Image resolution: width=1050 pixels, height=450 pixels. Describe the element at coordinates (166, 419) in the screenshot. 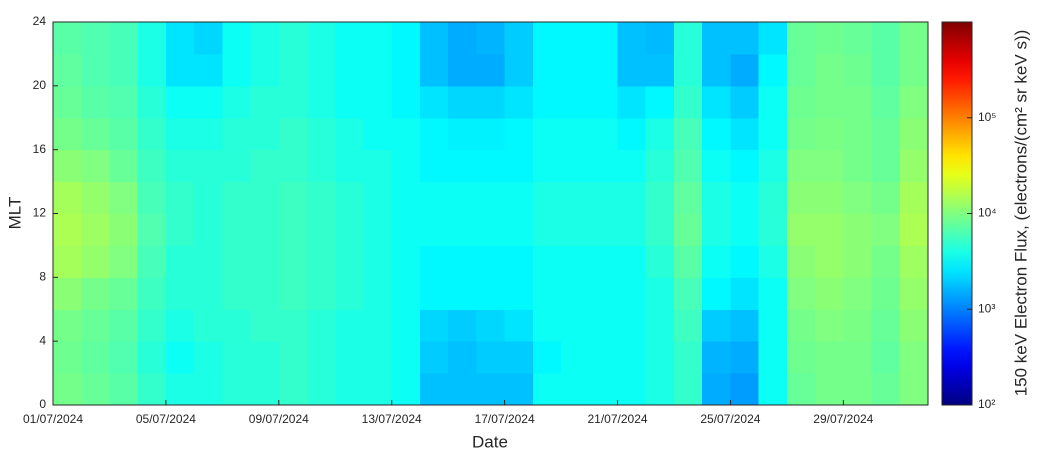

I see `x-tick-label: 05/07/2024` at that location.